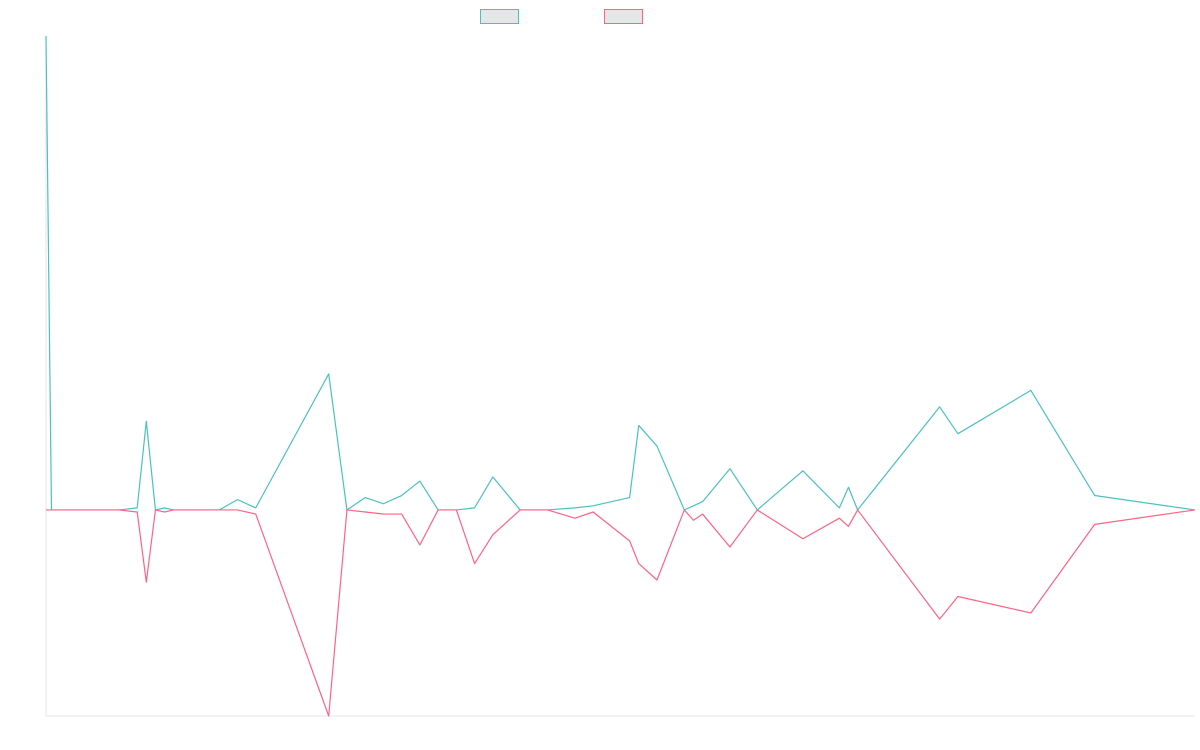 Image resolution: width=1200 pixels, height=750 pixels. What do you see at coordinates (600, 17) in the screenshot?
I see `legend` at bounding box center [600, 17].